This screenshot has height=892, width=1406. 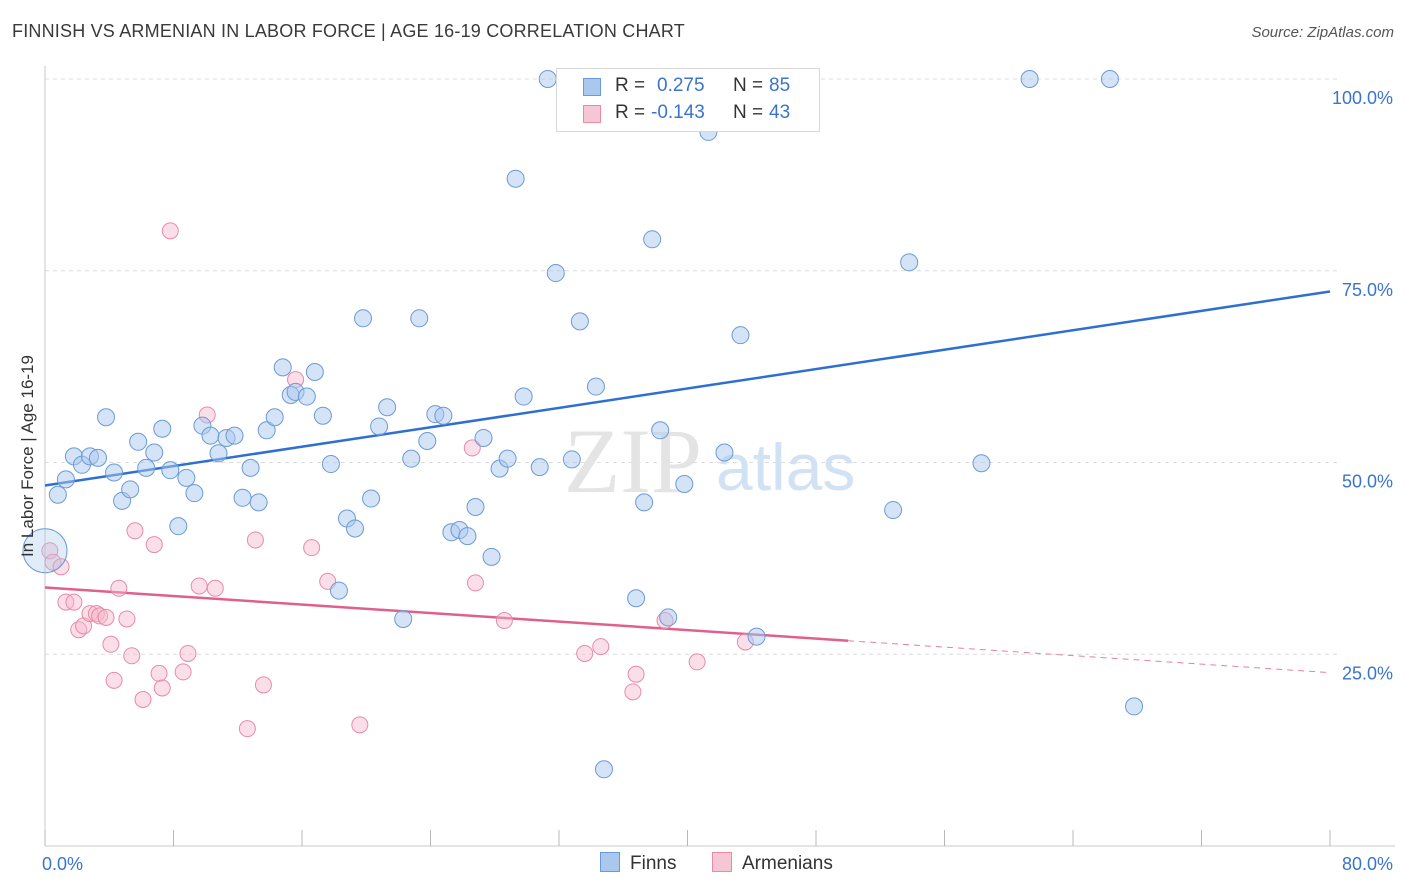 I want to click on armenians-trend-extension, so click(x=1089, y=657).